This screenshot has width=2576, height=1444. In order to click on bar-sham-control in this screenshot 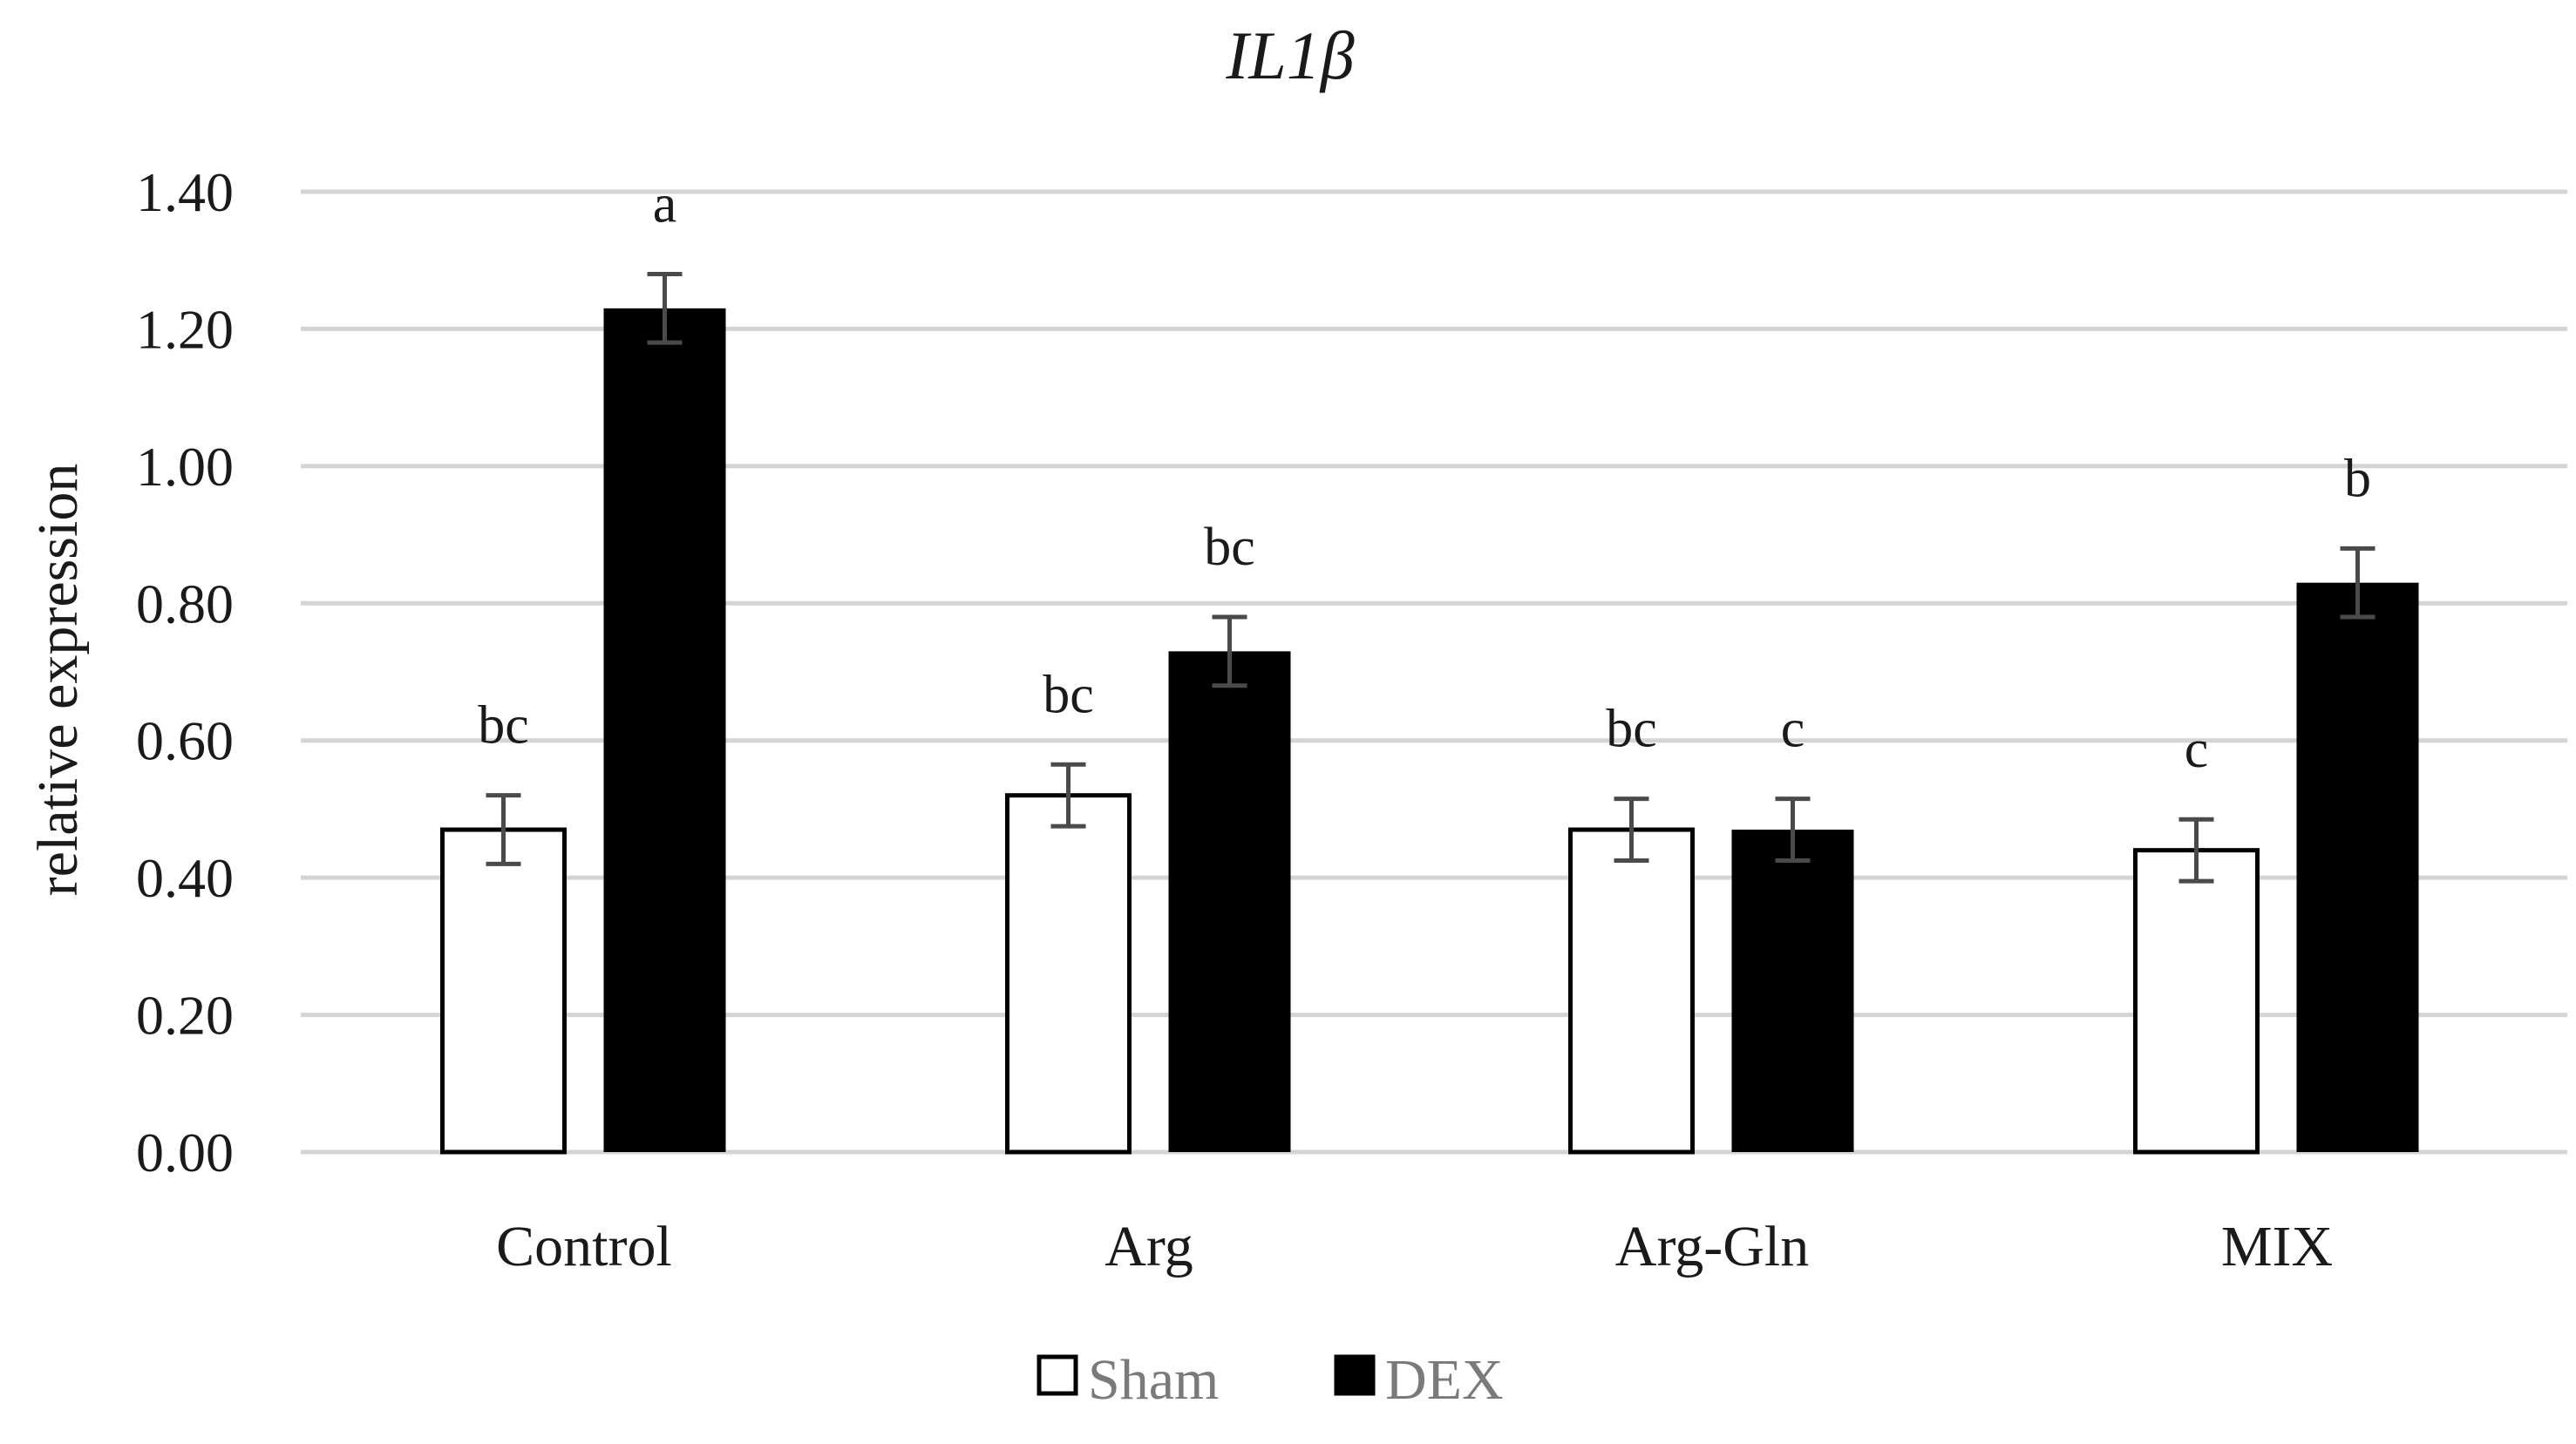, I will do `click(503, 991)`.